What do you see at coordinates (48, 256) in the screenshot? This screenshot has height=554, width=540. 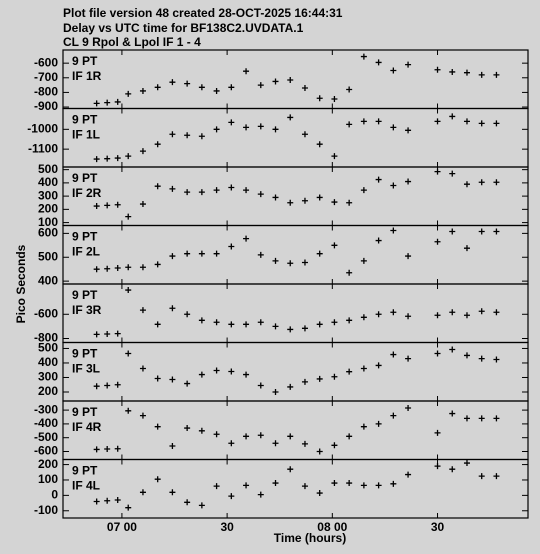 I see `y-tick-label: 500` at bounding box center [48, 256].